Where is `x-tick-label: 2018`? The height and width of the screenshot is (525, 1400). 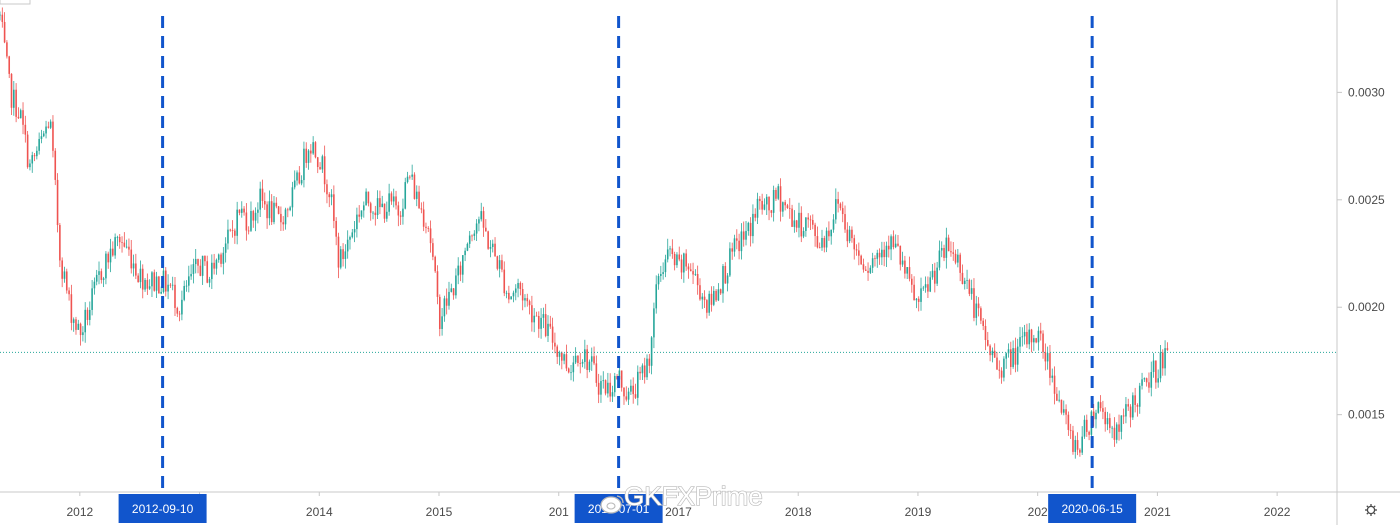 x-tick-label: 2018 is located at coordinates (798, 512).